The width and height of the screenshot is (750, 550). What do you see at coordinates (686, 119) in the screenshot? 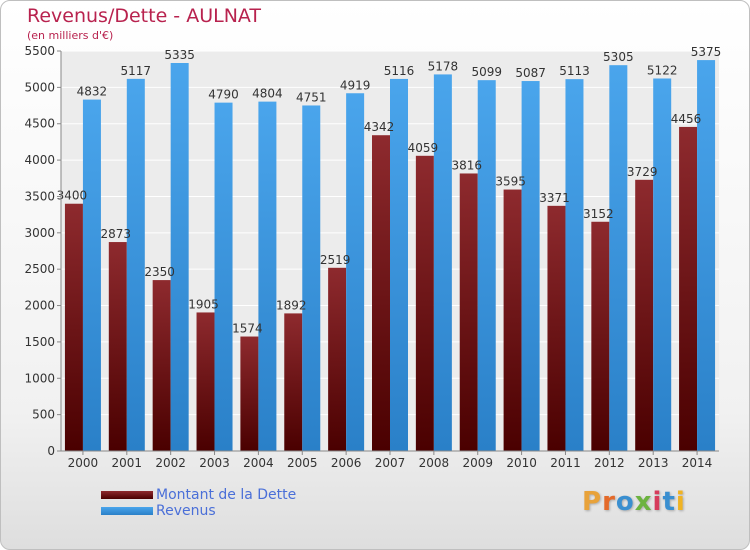
I see `value-label-dette-2014: 4456` at bounding box center [686, 119].